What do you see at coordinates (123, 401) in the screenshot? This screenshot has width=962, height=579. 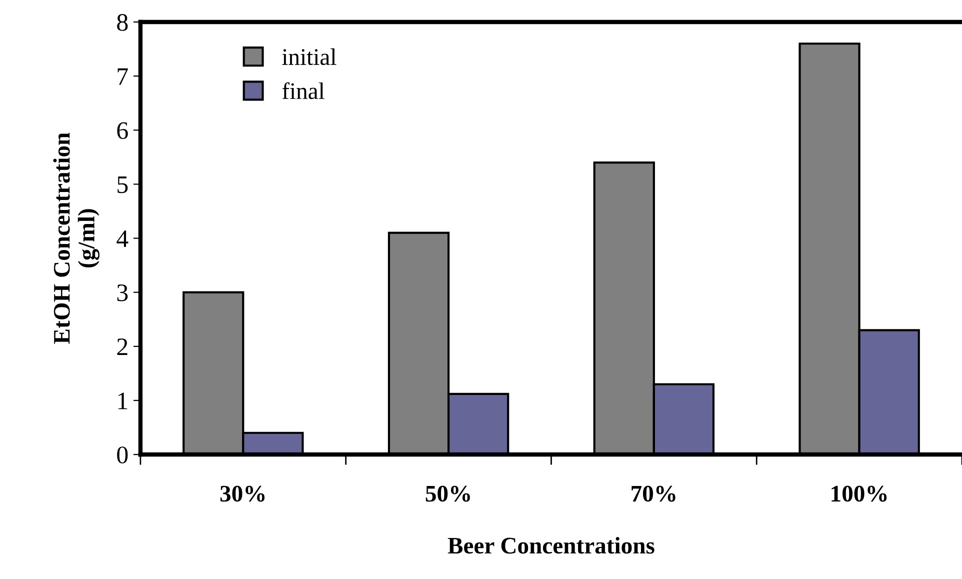 I see `y-tick-label: 1` at bounding box center [123, 401].